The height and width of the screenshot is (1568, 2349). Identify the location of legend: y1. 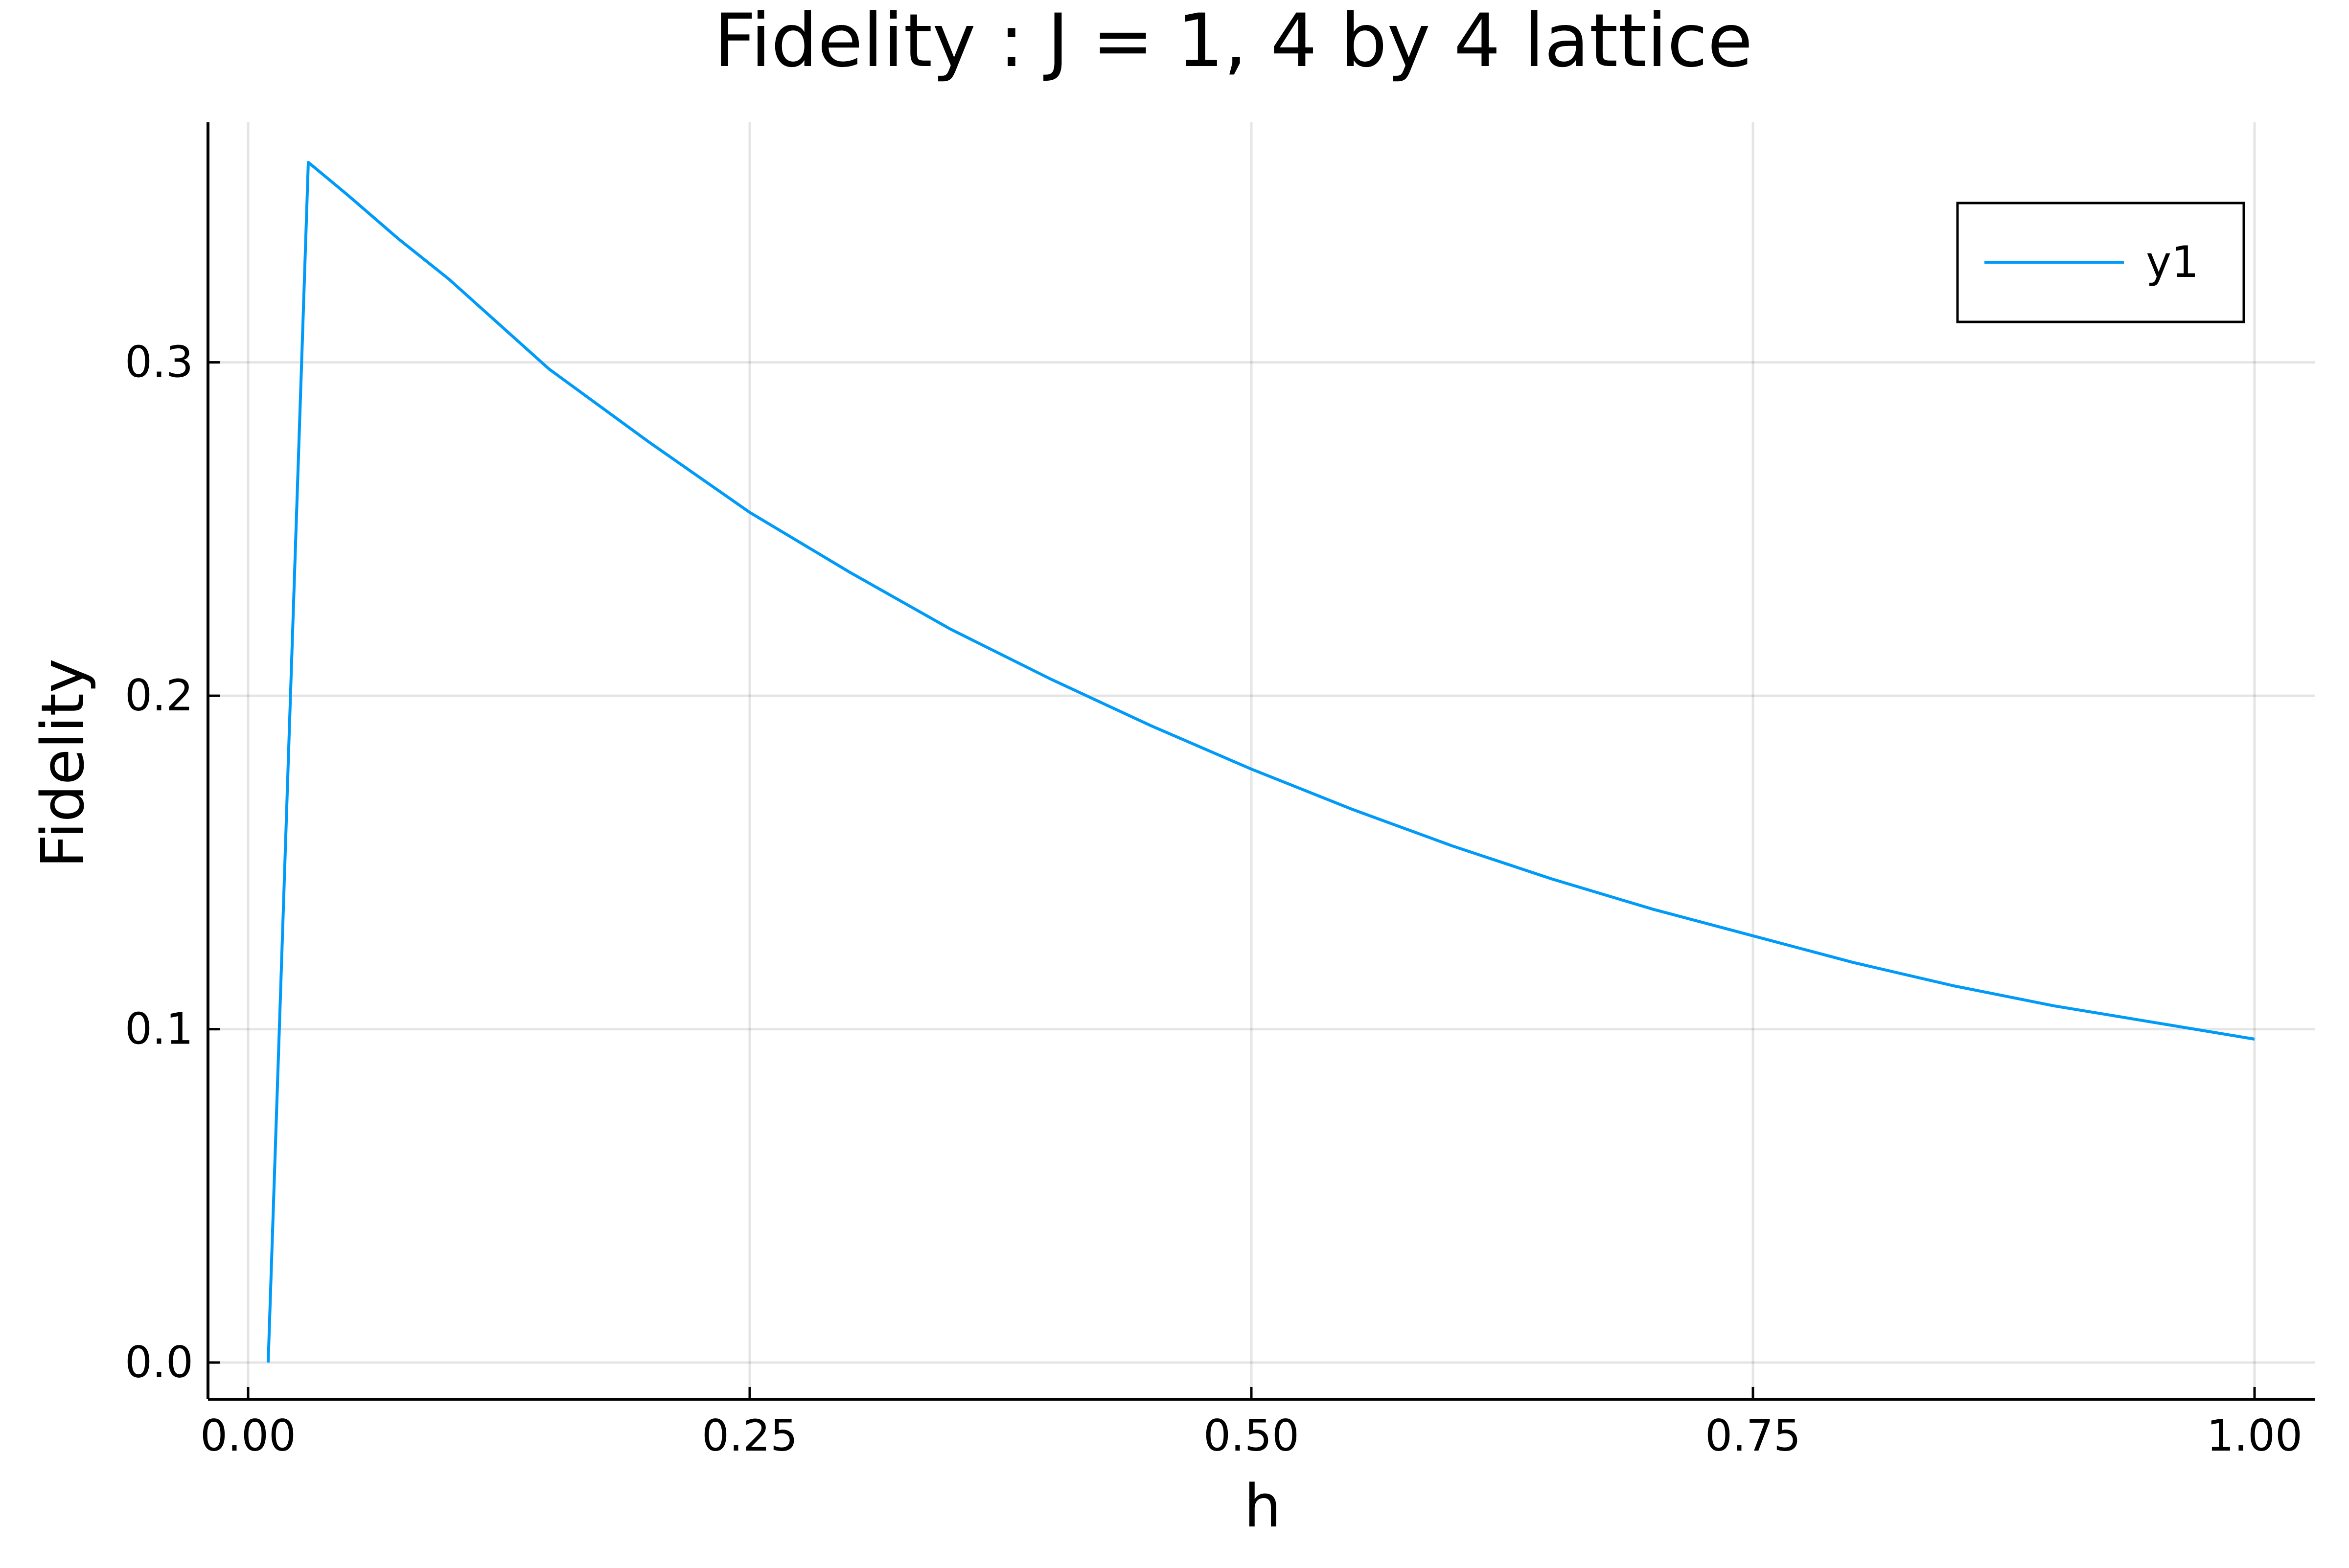
(2100, 262).